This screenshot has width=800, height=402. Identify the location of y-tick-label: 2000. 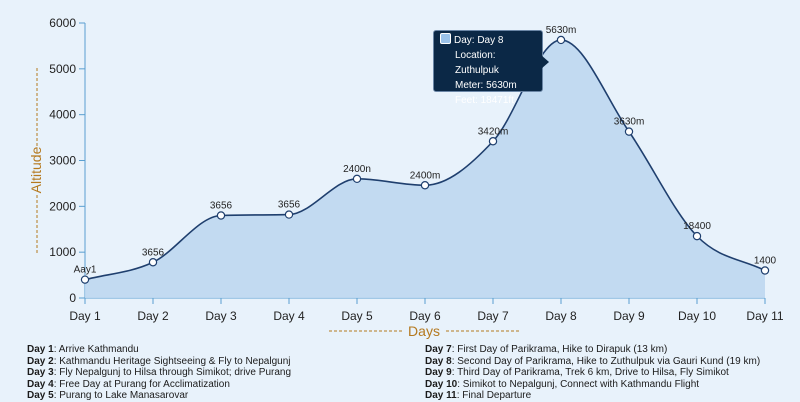
(62, 206).